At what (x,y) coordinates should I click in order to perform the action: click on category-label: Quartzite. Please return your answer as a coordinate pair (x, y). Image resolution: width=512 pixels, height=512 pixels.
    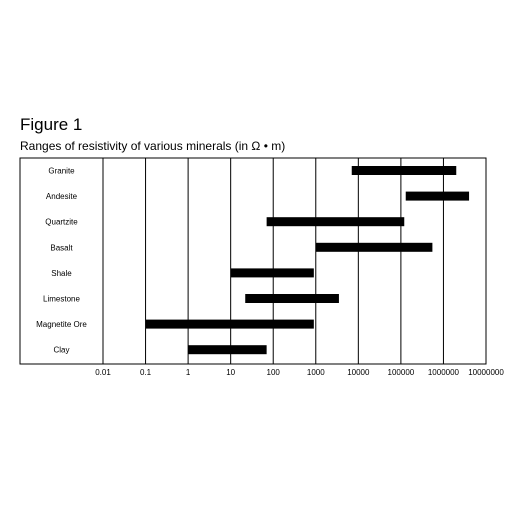
    Looking at the image, I should click on (61, 222).